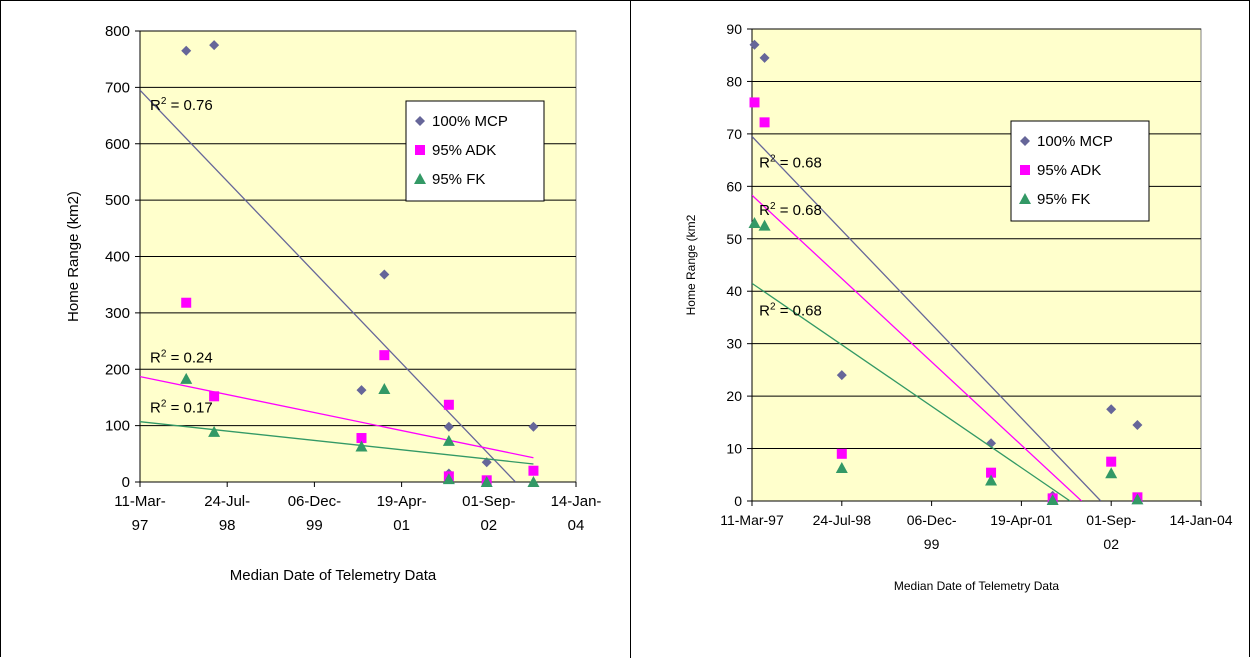 This screenshot has height=658, width=1250. What do you see at coordinates (117, 426) in the screenshot?
I see `y-tick-label: 100` at bounding box center [117, 426].